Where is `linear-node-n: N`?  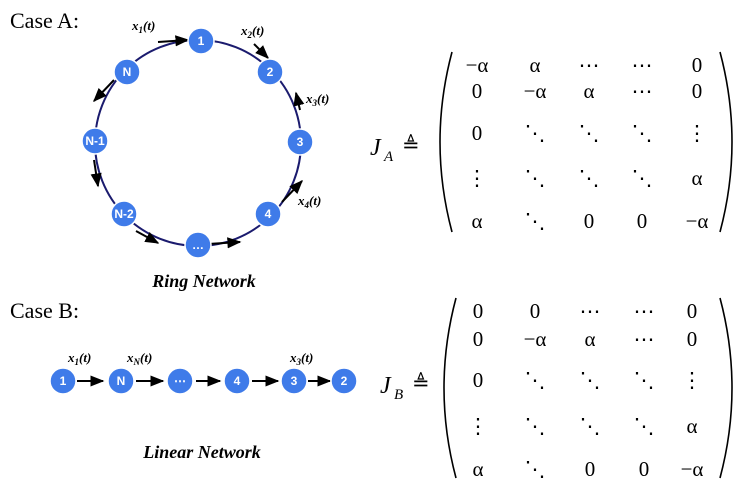
linear-node-n: N is located at coordinates (121, 381).